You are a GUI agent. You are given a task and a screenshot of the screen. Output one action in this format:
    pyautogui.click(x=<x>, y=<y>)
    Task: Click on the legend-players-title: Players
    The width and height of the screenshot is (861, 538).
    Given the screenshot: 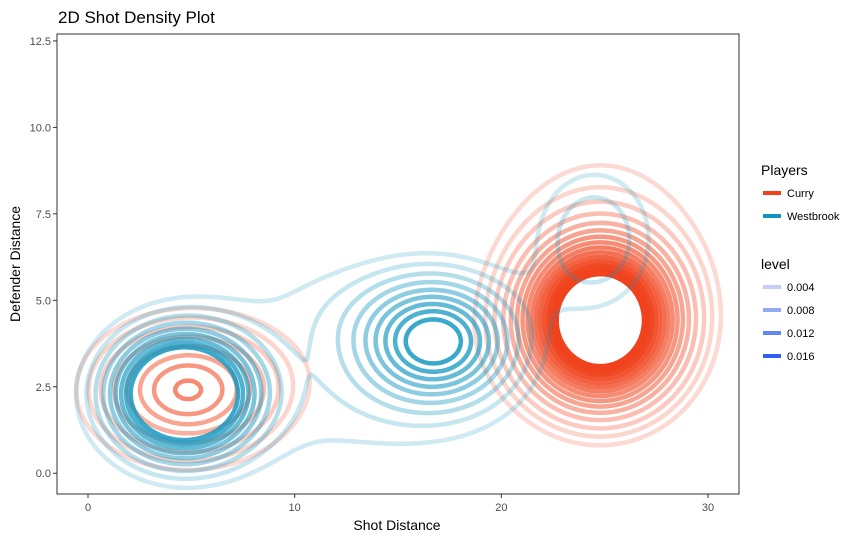 What is the action you would take?
    pyautogui.click(x=784, y=170)
    